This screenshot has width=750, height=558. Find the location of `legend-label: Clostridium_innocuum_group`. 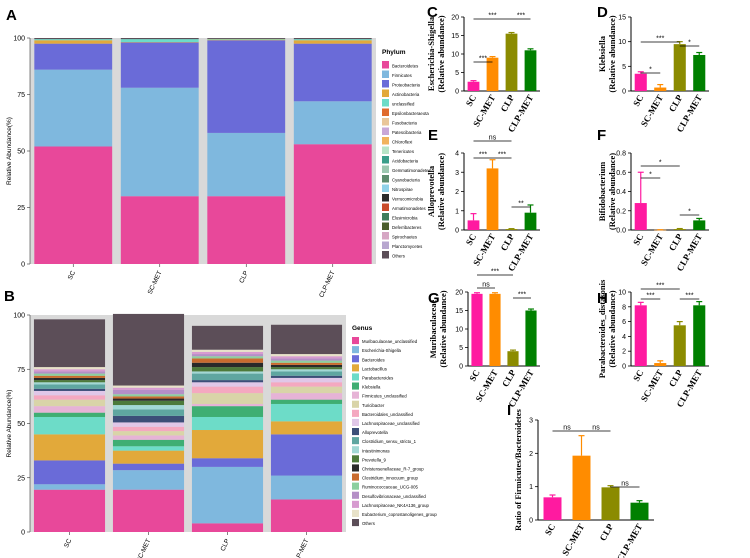

legend-label: Clostridium_innocuum_group is located at coordinates (390, 478).